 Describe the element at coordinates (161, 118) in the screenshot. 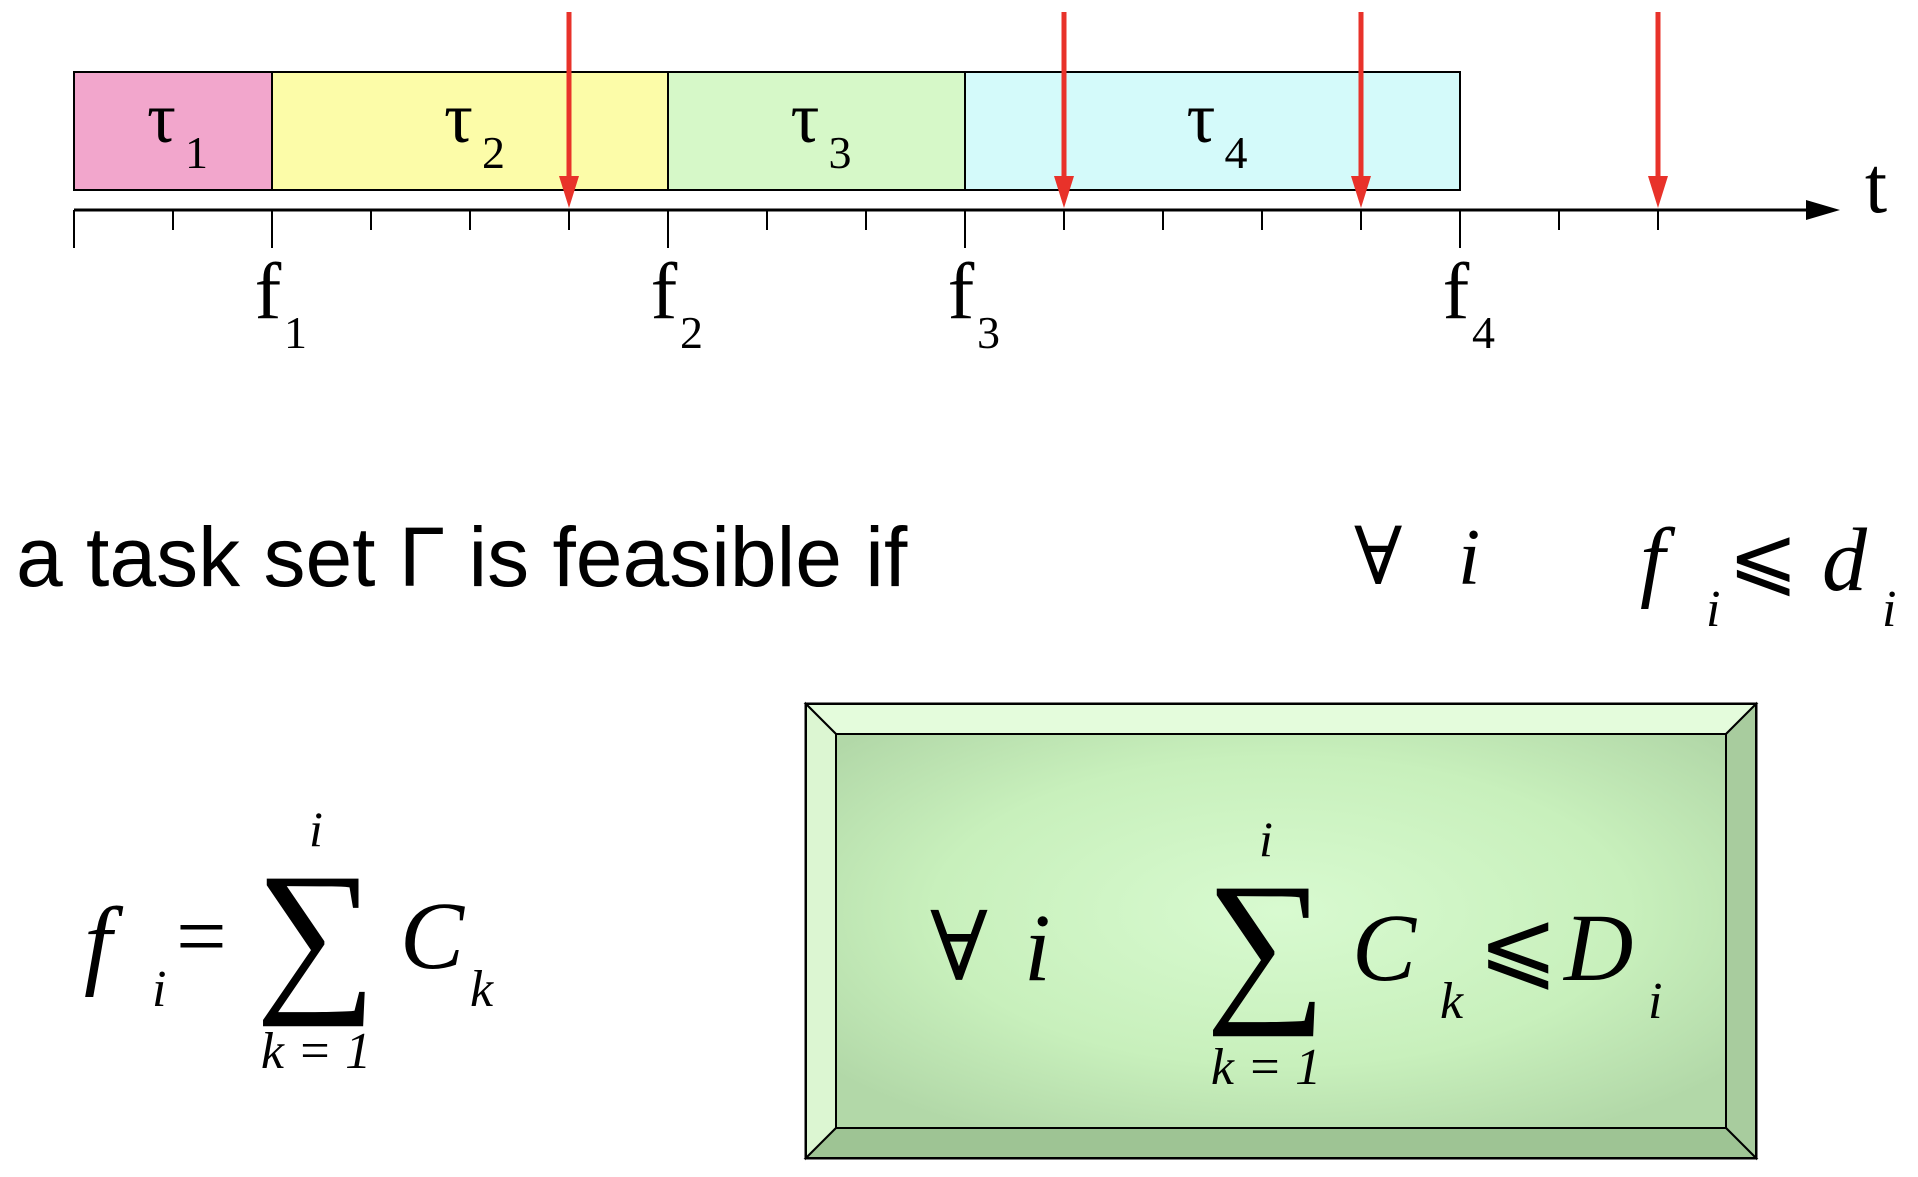

I see `task-label-1: τ` at that location.